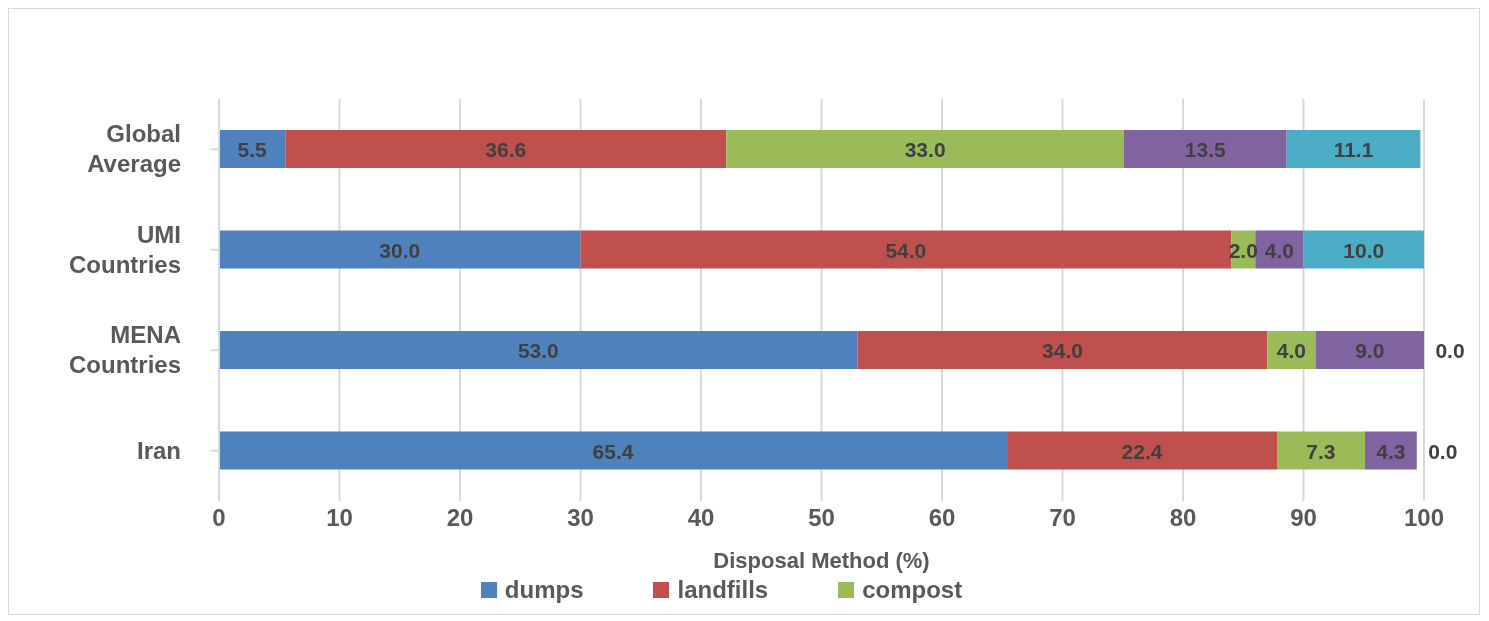 This screenshot has width=1489, height=621. I want to click on legend-label: dumps, so click(543, 590).